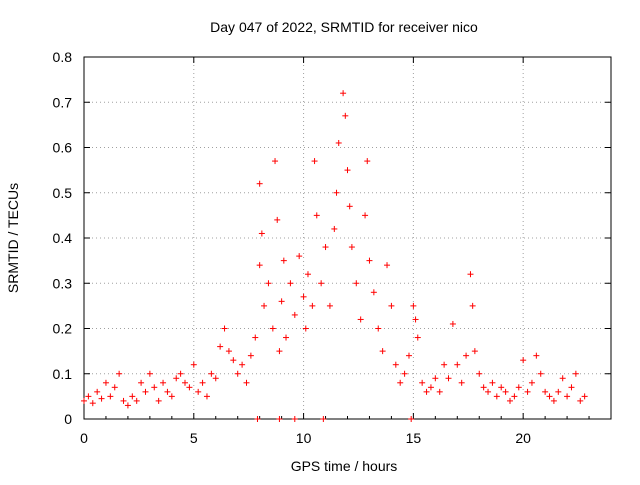 The image size is (640, 485). What do you see at coordinates (414, 438) in the screenshot?
I see `x-tick-label: 15` at bounding box center [414, 438].